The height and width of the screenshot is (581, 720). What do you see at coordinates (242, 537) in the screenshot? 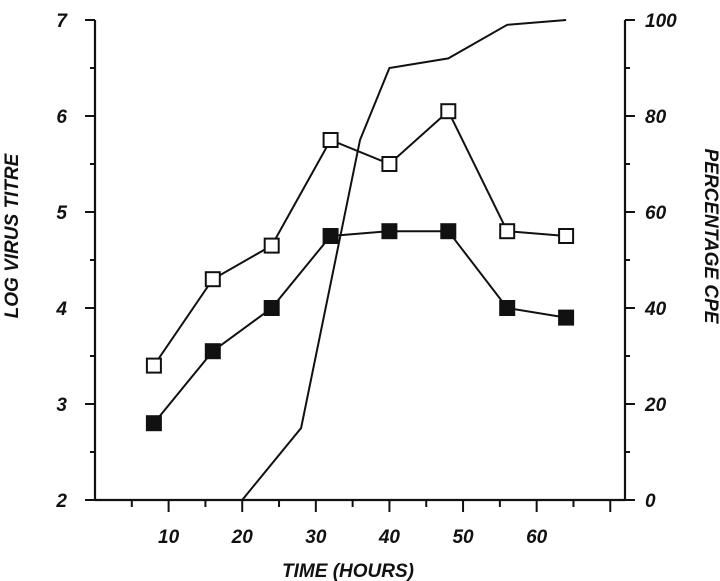
I see `x-tick-label: 20` at bounding box center [242, 537].